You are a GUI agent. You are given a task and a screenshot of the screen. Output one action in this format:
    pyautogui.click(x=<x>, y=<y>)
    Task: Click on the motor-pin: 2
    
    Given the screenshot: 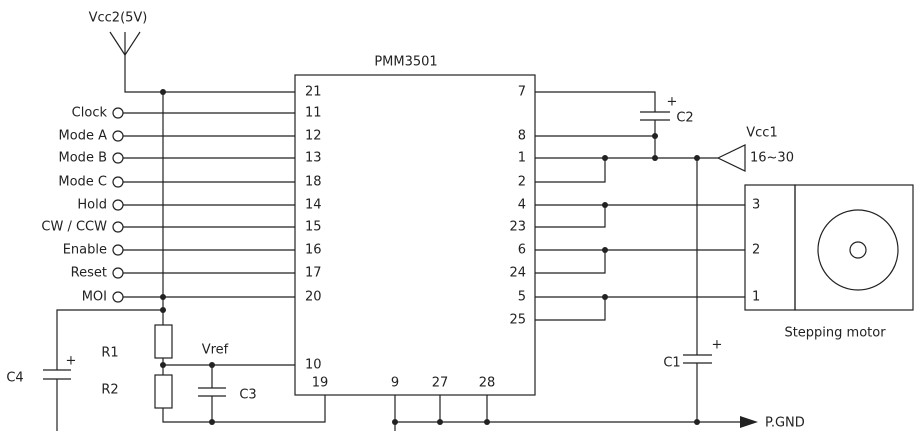 What is the action you would take?
    pyautogui.click(x=756, y=250)
    